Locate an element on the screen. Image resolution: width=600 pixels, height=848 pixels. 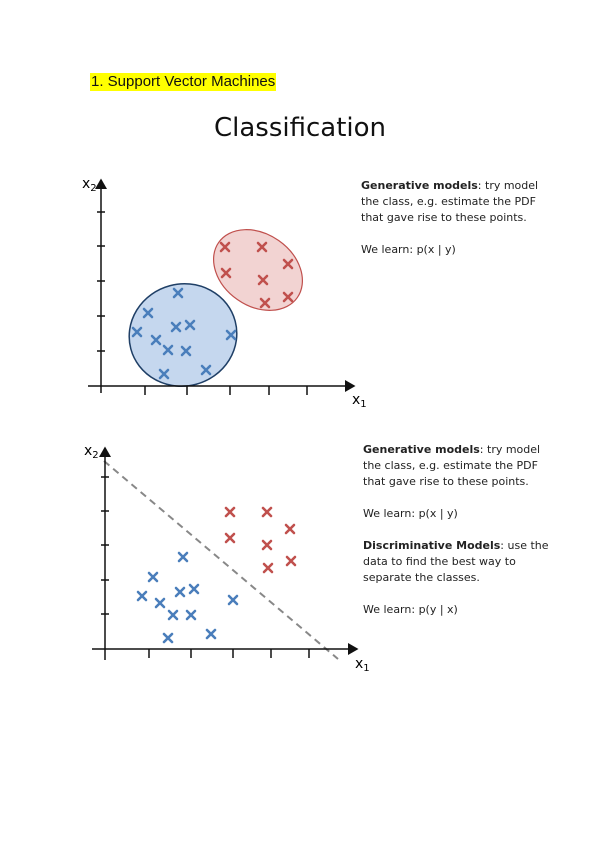
discriminative-term: Discriminative Models is located at coordinates (432, 545).